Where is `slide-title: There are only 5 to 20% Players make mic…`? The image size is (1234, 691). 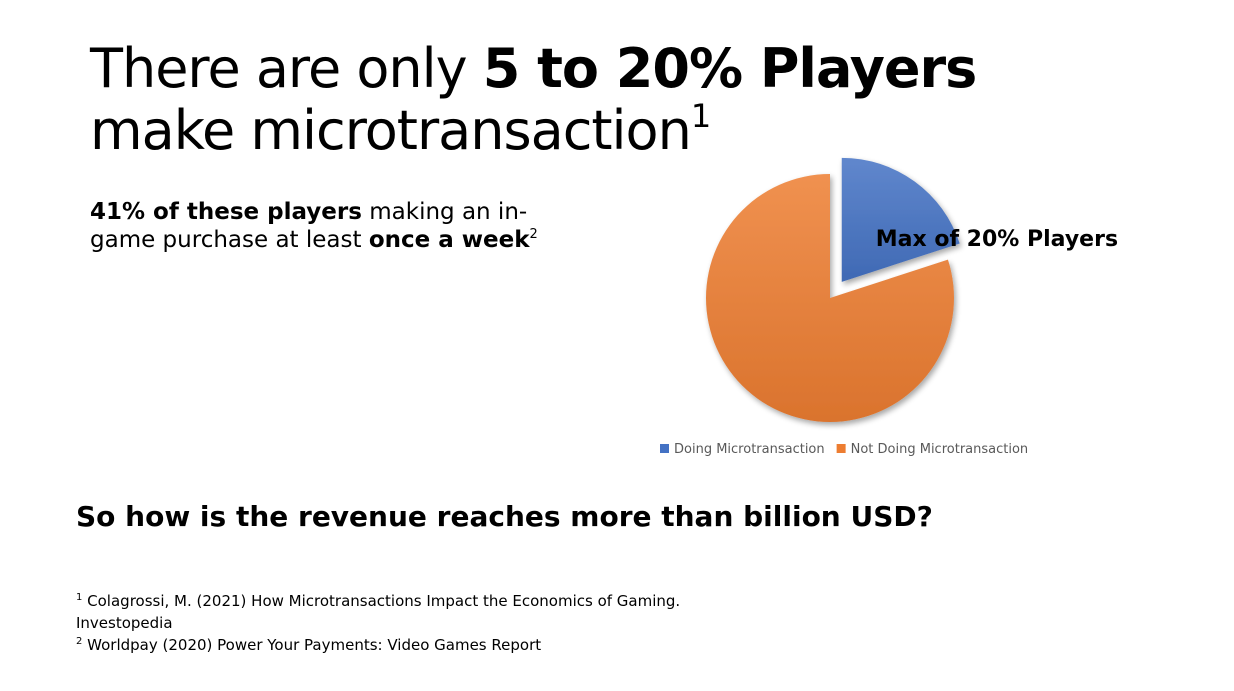 slide-title: There are only 5 to 20% Players make mic… is located at coordinates (580, 100).